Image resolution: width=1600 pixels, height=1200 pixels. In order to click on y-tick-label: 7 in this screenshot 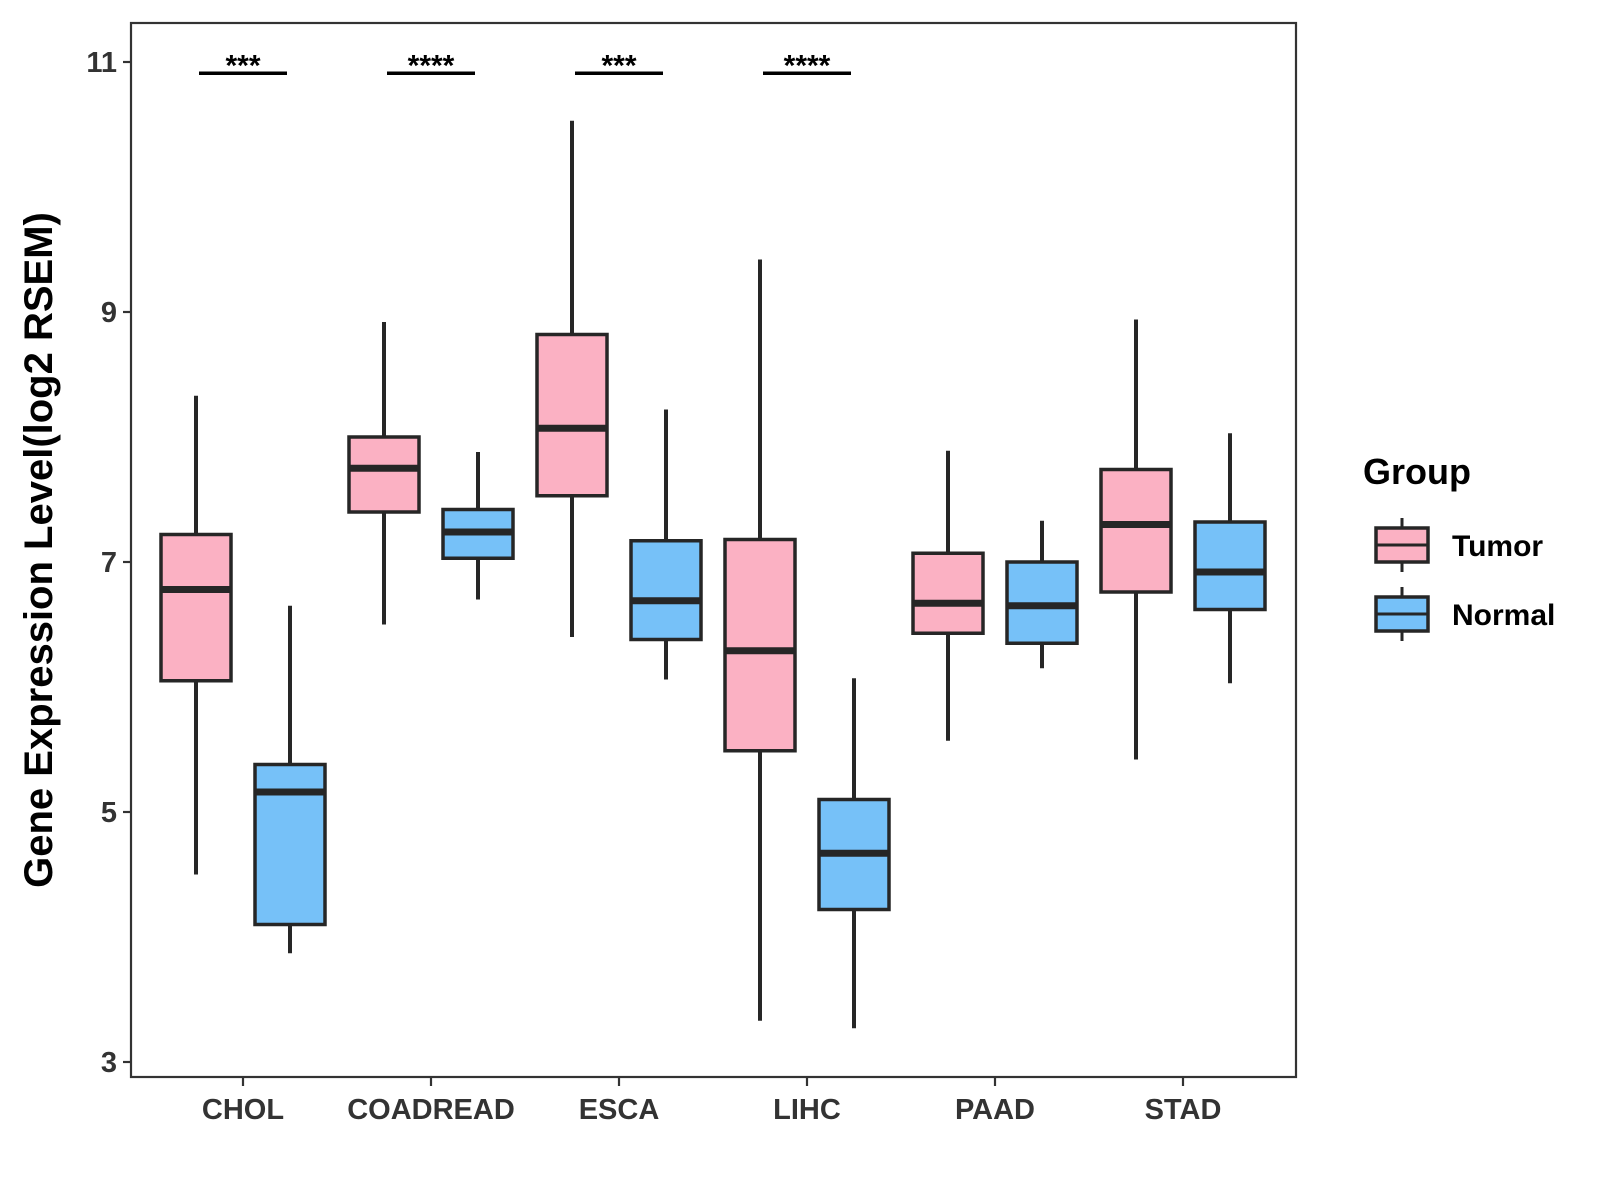, I will do `click(109, 563)`.